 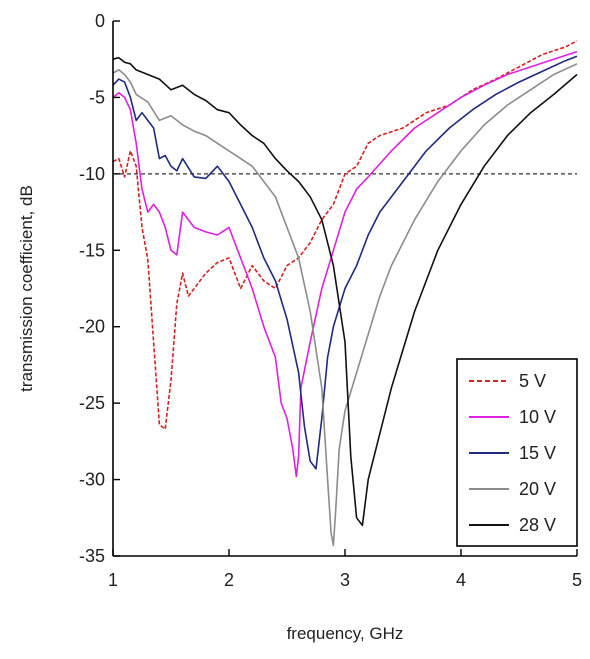 What do you see at coordinates (92, 250) in the screenshot?
I see `y-tick-label: -15` at bounding box center [92, 250].